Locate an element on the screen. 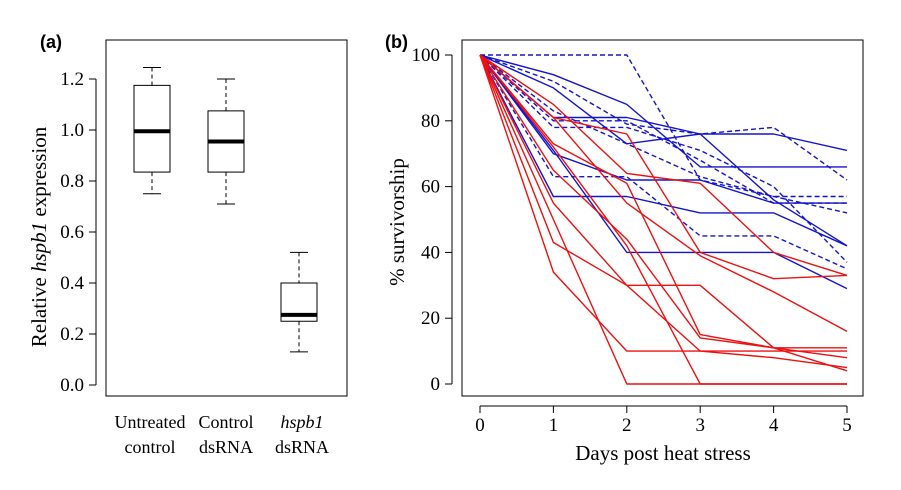 Image resolution: width=901 pixels, height=490 pixels. panel-a-y-tick-label: 0.6 is located at coordinates (72, 232).